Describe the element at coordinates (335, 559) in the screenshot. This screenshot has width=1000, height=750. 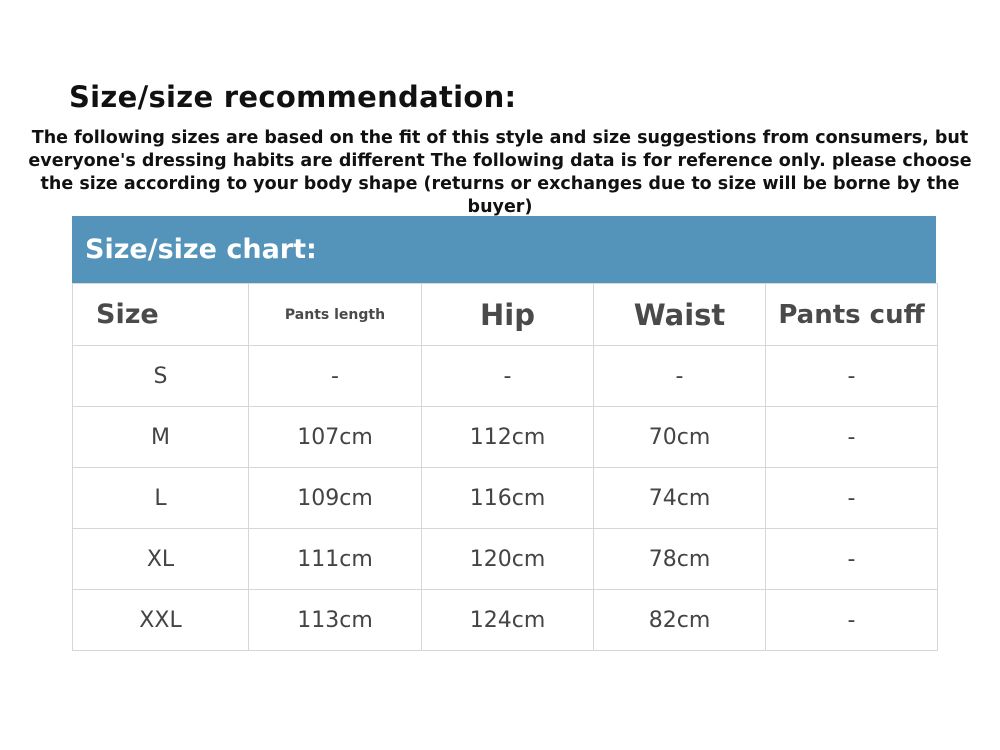
I see `cell-pants-length: 111cm` at that location.